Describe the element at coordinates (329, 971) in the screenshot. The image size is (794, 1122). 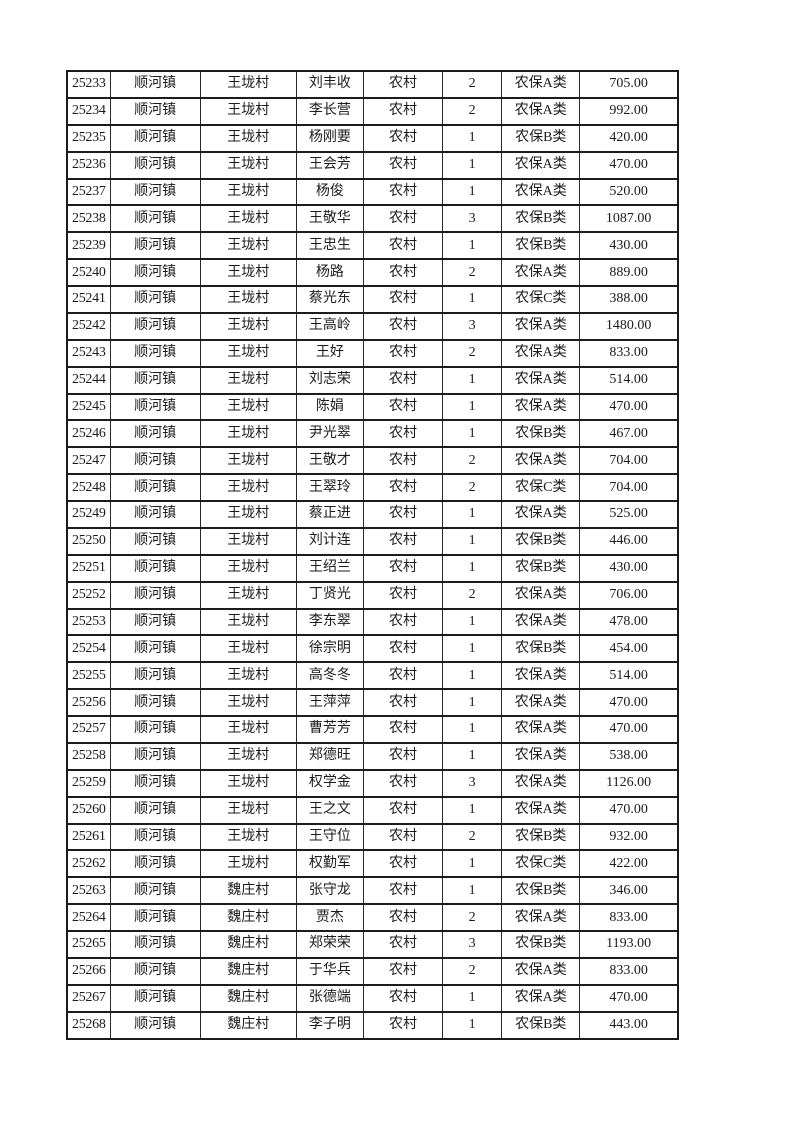
I see `cell-person-name: 于华兵` at that location.